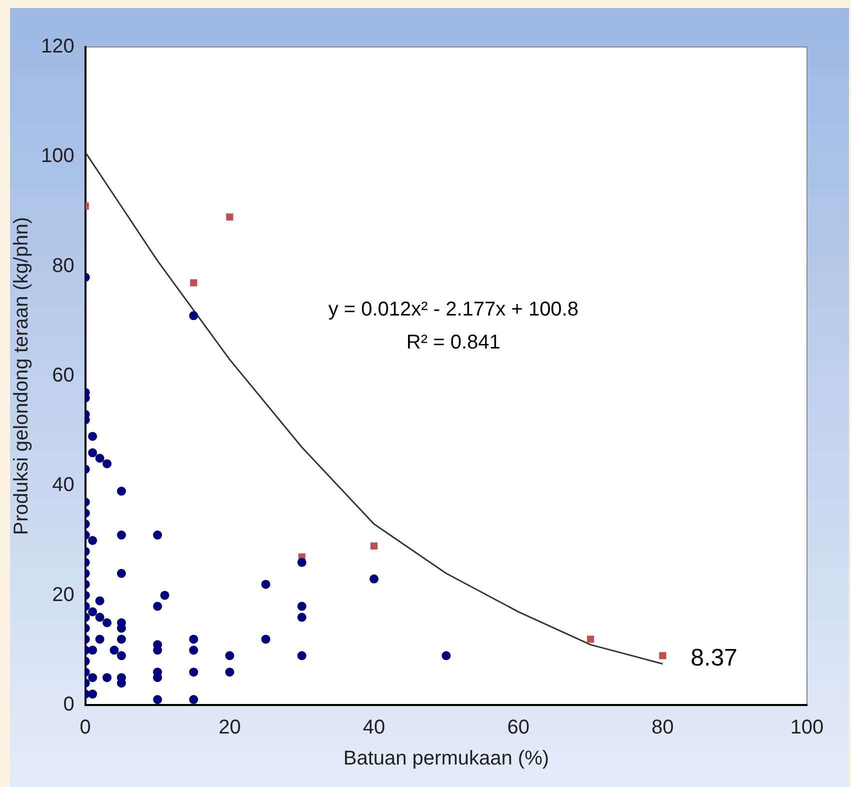 The image size is (851, 787). What do you see at coordinates (57, 47) in the screenshot?
I see `y-tick-label: 120` at bounding box center [57, 47].